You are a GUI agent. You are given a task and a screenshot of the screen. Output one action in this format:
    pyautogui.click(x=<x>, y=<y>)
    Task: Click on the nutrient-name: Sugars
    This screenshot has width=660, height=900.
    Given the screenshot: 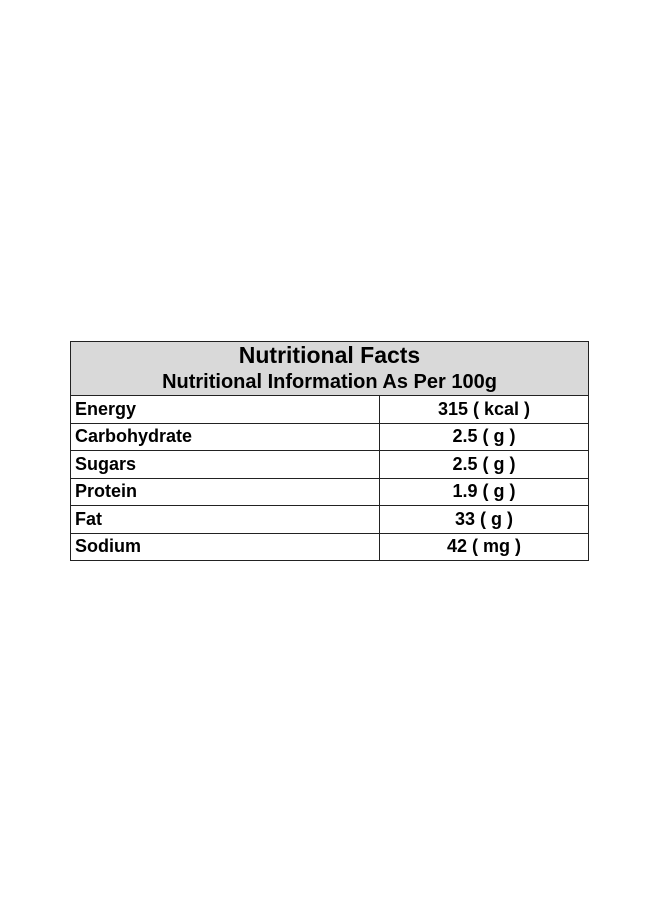 What is the action you would take?
    pyautogui.click(x=225, y=464)
    